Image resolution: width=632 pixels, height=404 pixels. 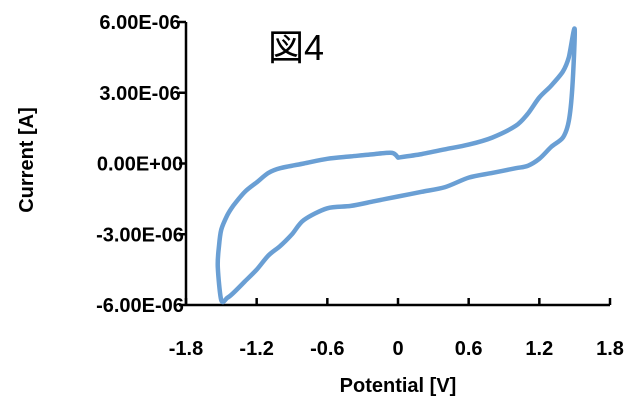 I want to click on y-tick-label: 3.00E-06, so click(x=139, y=94).